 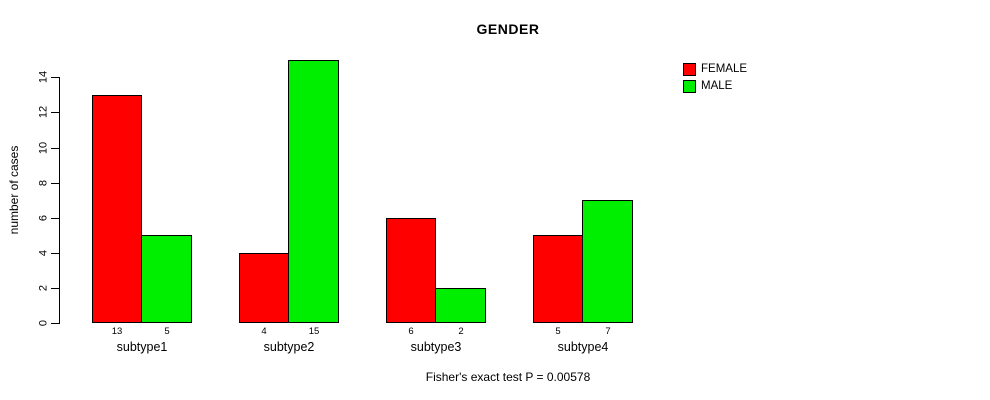 I want to click on bar-male-subtype1, so click(x=166, y=279).